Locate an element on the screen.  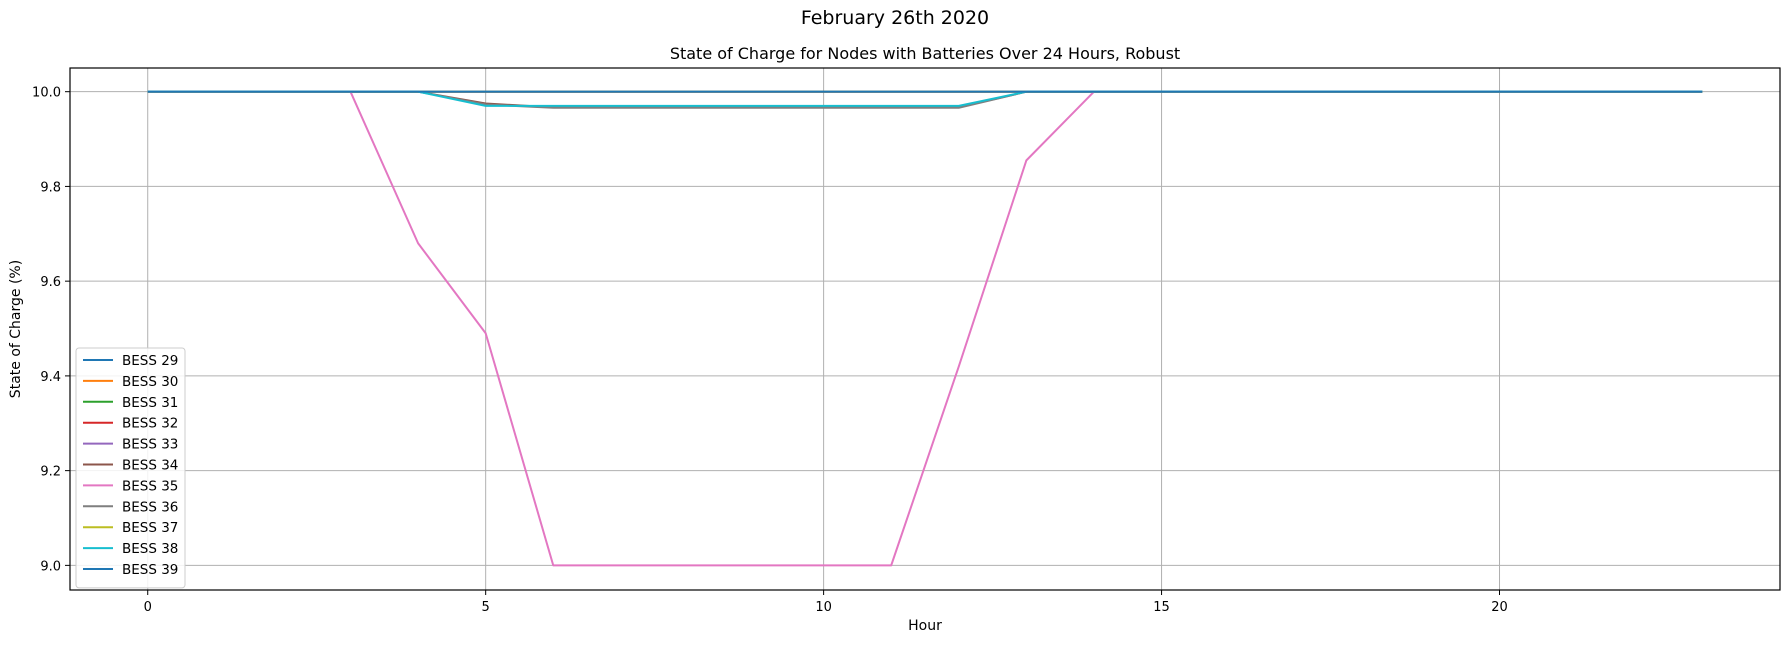
y-tick-label: 10.0 is located at coordinates (46, 93).